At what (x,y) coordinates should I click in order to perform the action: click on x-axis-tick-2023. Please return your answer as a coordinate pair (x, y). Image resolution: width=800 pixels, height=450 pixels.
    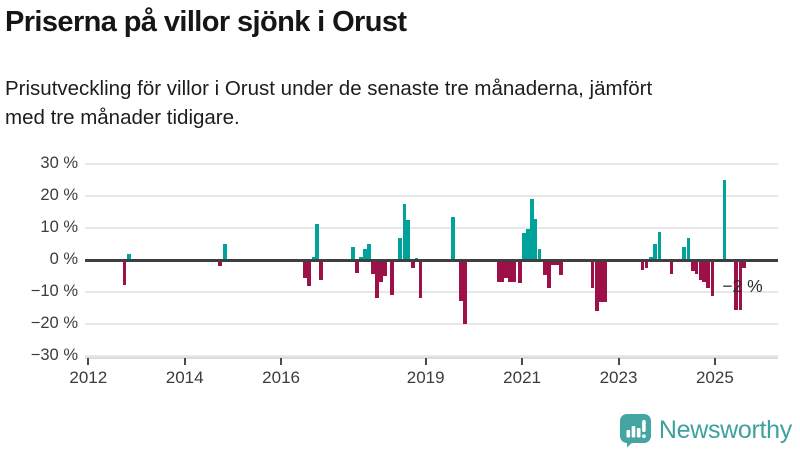
    Looking at the image, I should click on (618, 361).